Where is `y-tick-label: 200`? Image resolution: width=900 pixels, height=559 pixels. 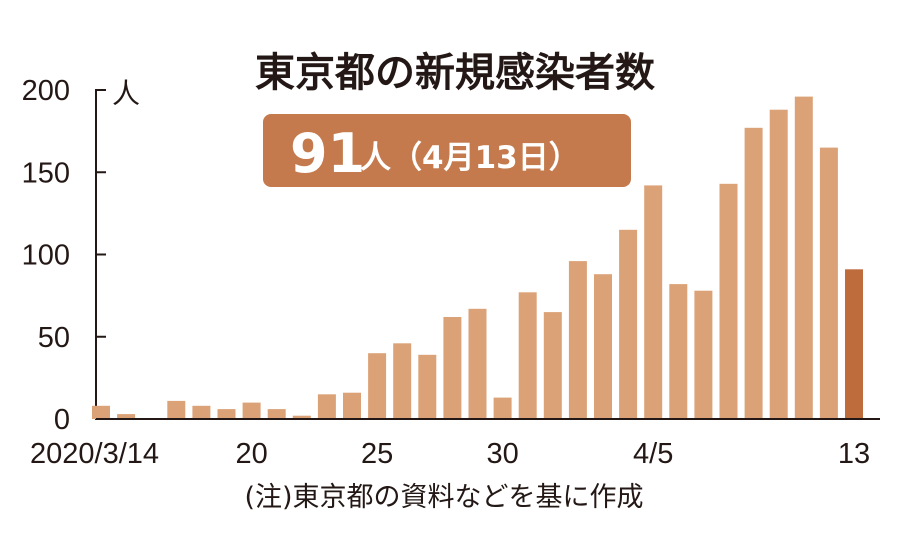
y-tick-label: 200 is located at coordinates (46, 91).